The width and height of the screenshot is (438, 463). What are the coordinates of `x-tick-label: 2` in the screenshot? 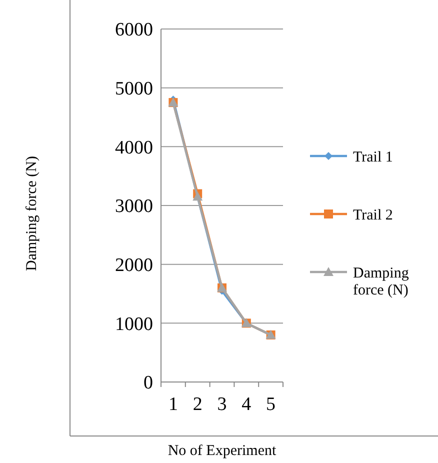 It's located at (197, 404).